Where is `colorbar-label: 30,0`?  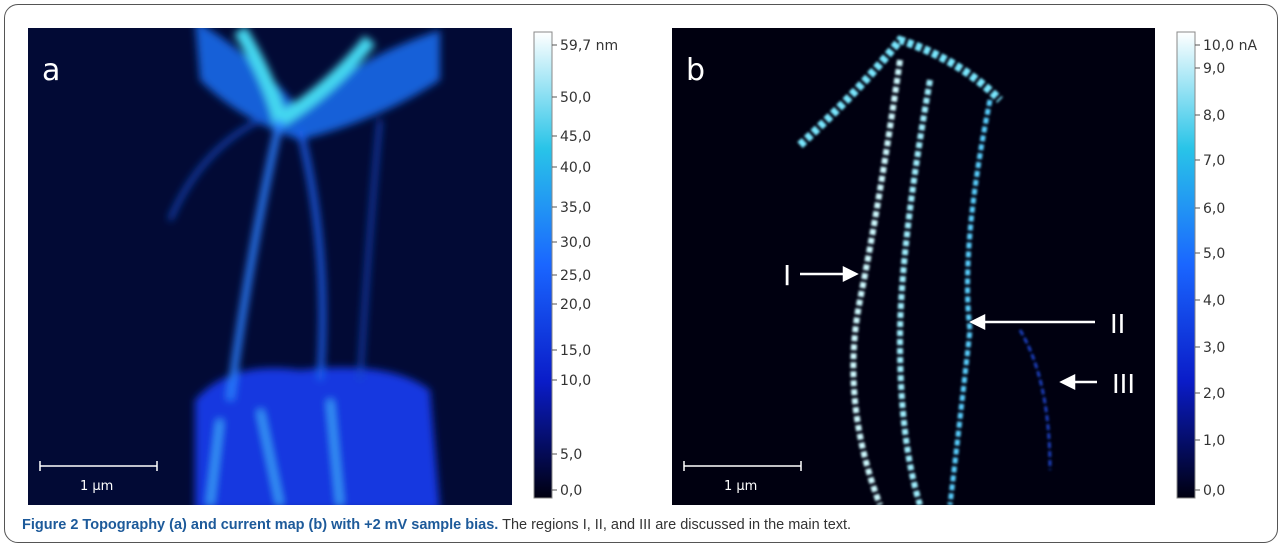
colorbar-label: 30,0 is located at coordinates (575, 243).